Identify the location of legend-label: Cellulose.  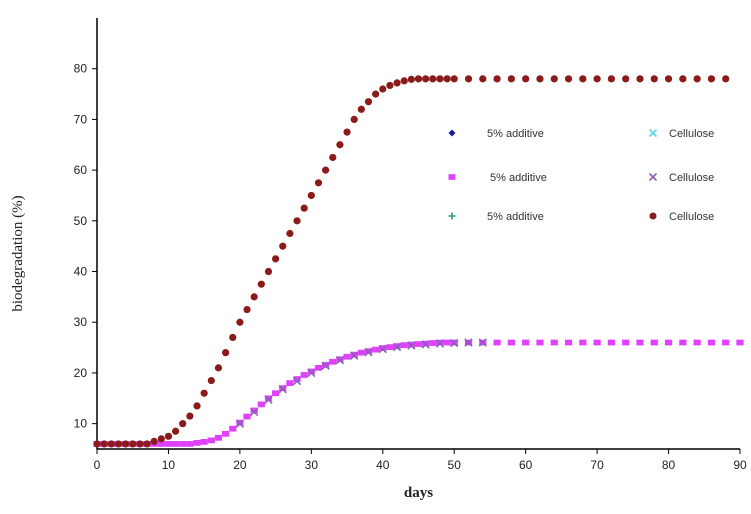
(691, 134).